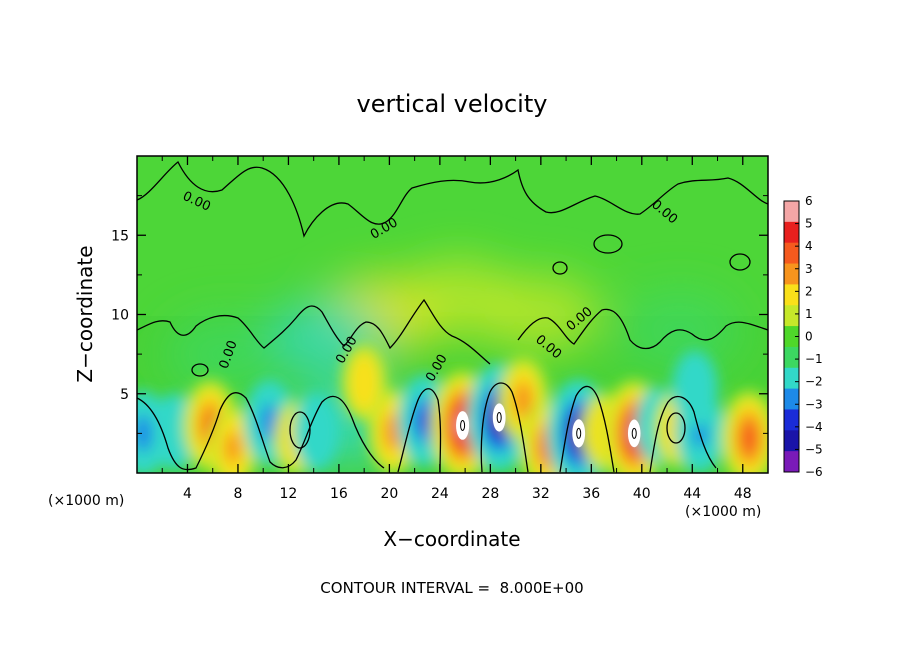 Image resolution: width=904 pixels, height=654 pixels. What do you see at coordinates (440, 494) in the screenshot?
I see `x-tick-label: 24` at bounding box center [440, 494].